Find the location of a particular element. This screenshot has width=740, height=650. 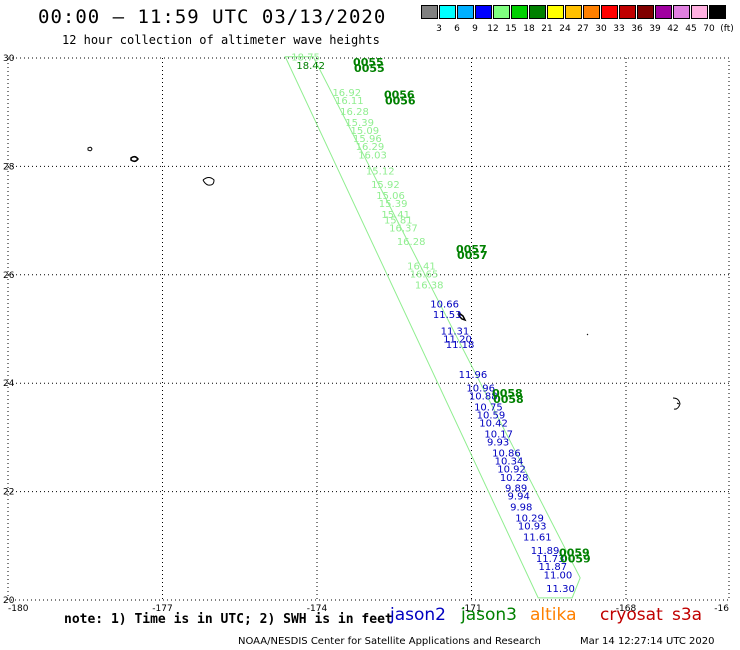

jason2-value-label: 10.28 is located at coordinates (514, 478).